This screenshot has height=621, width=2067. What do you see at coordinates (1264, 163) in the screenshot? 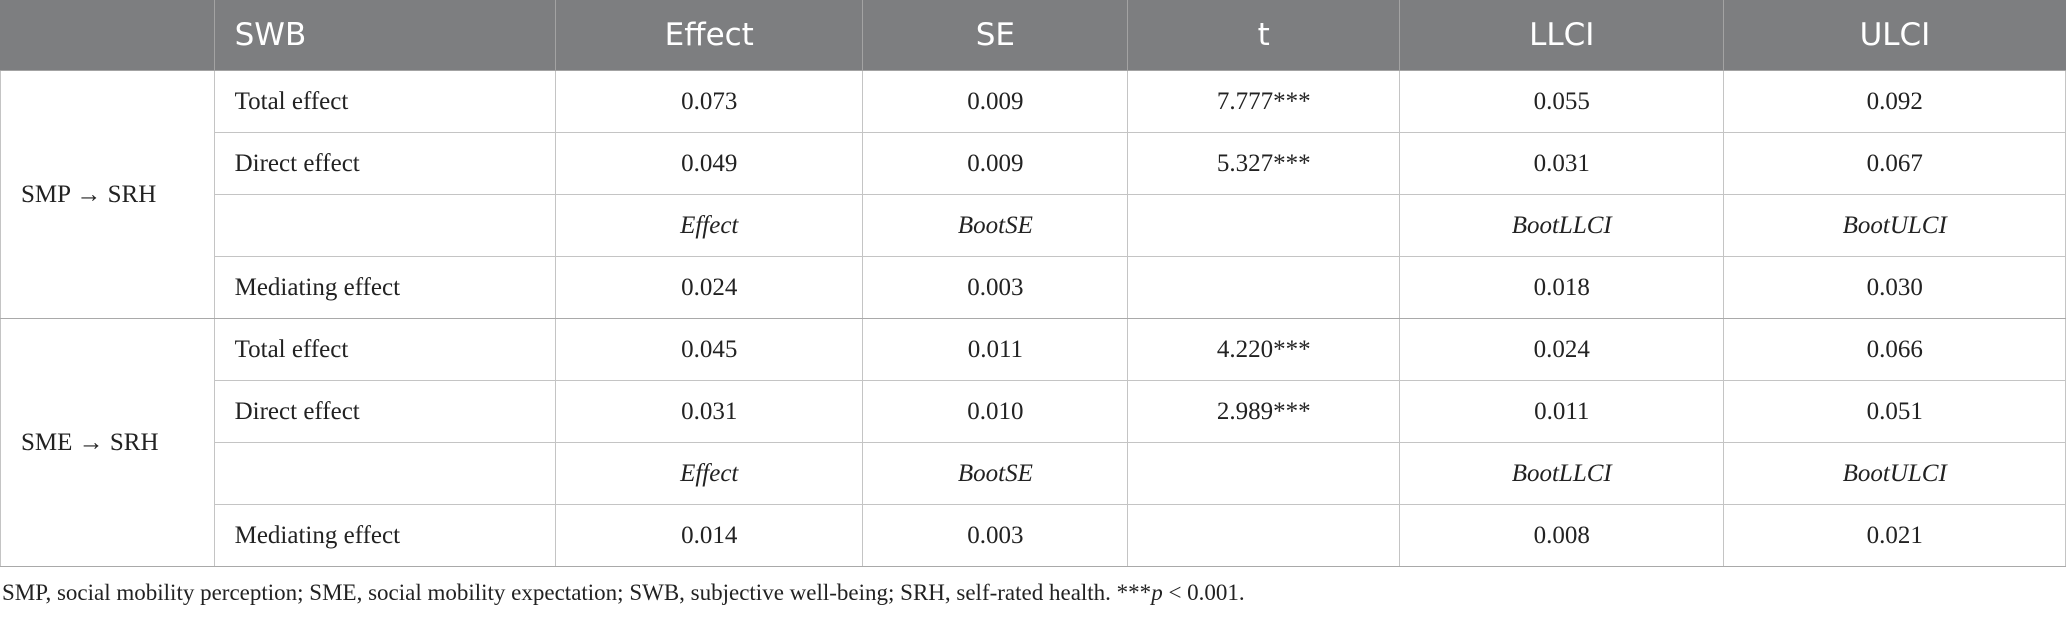
I see `t-cell: 5.327***` at bounding box center [1264, 163].